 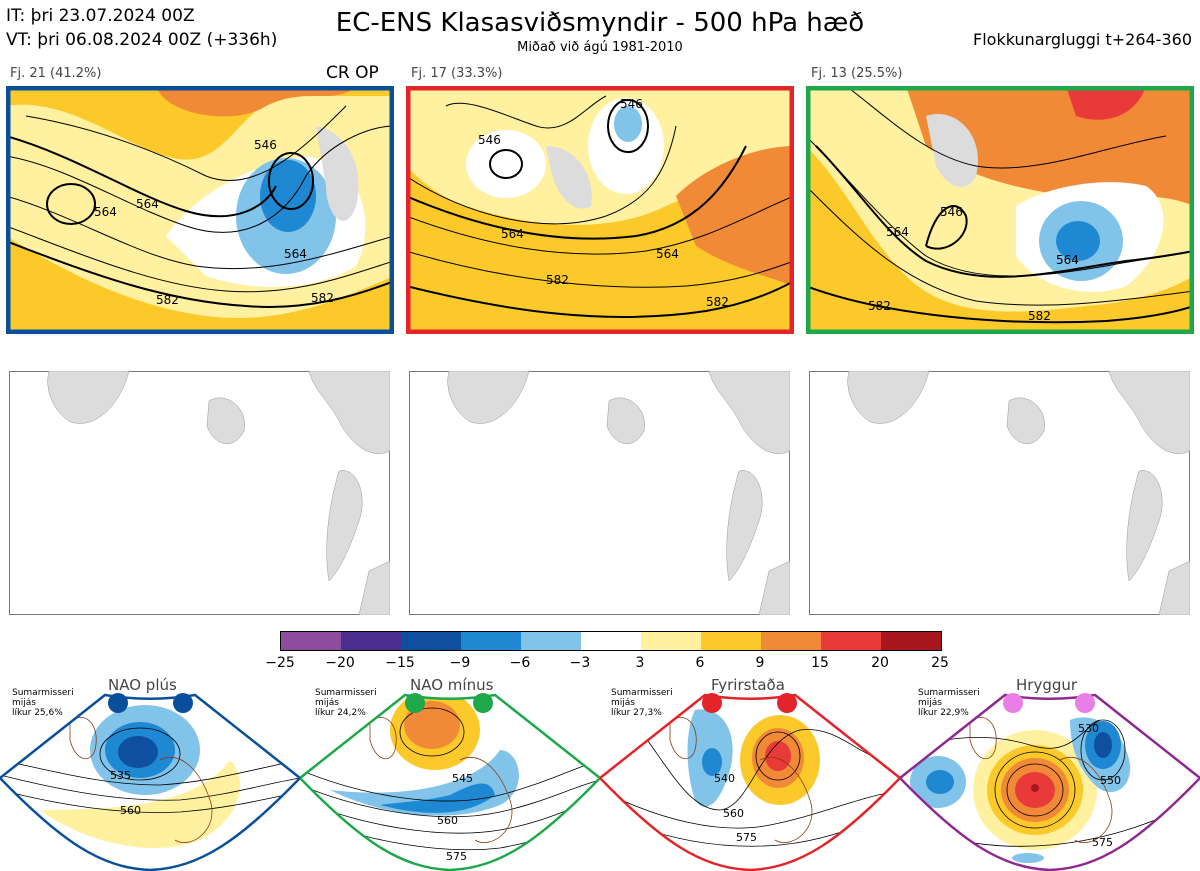 What do you see at coordinates (142, 685) in the screenshot?
I see `regime-1-title: NAO plús` at bounding box center [142, 685].